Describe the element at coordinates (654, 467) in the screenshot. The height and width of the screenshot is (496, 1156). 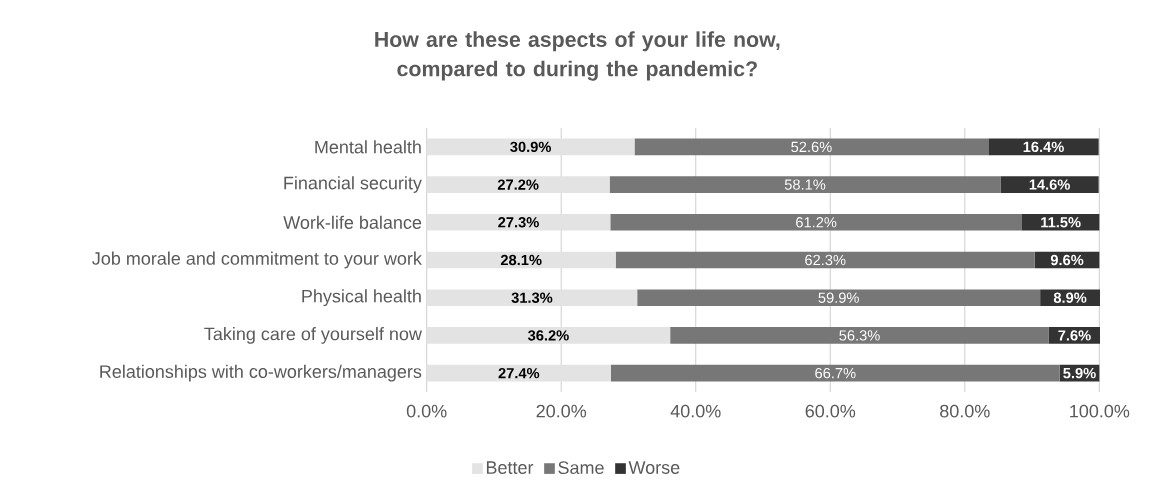
I see `legend-label: Worse` at that location.